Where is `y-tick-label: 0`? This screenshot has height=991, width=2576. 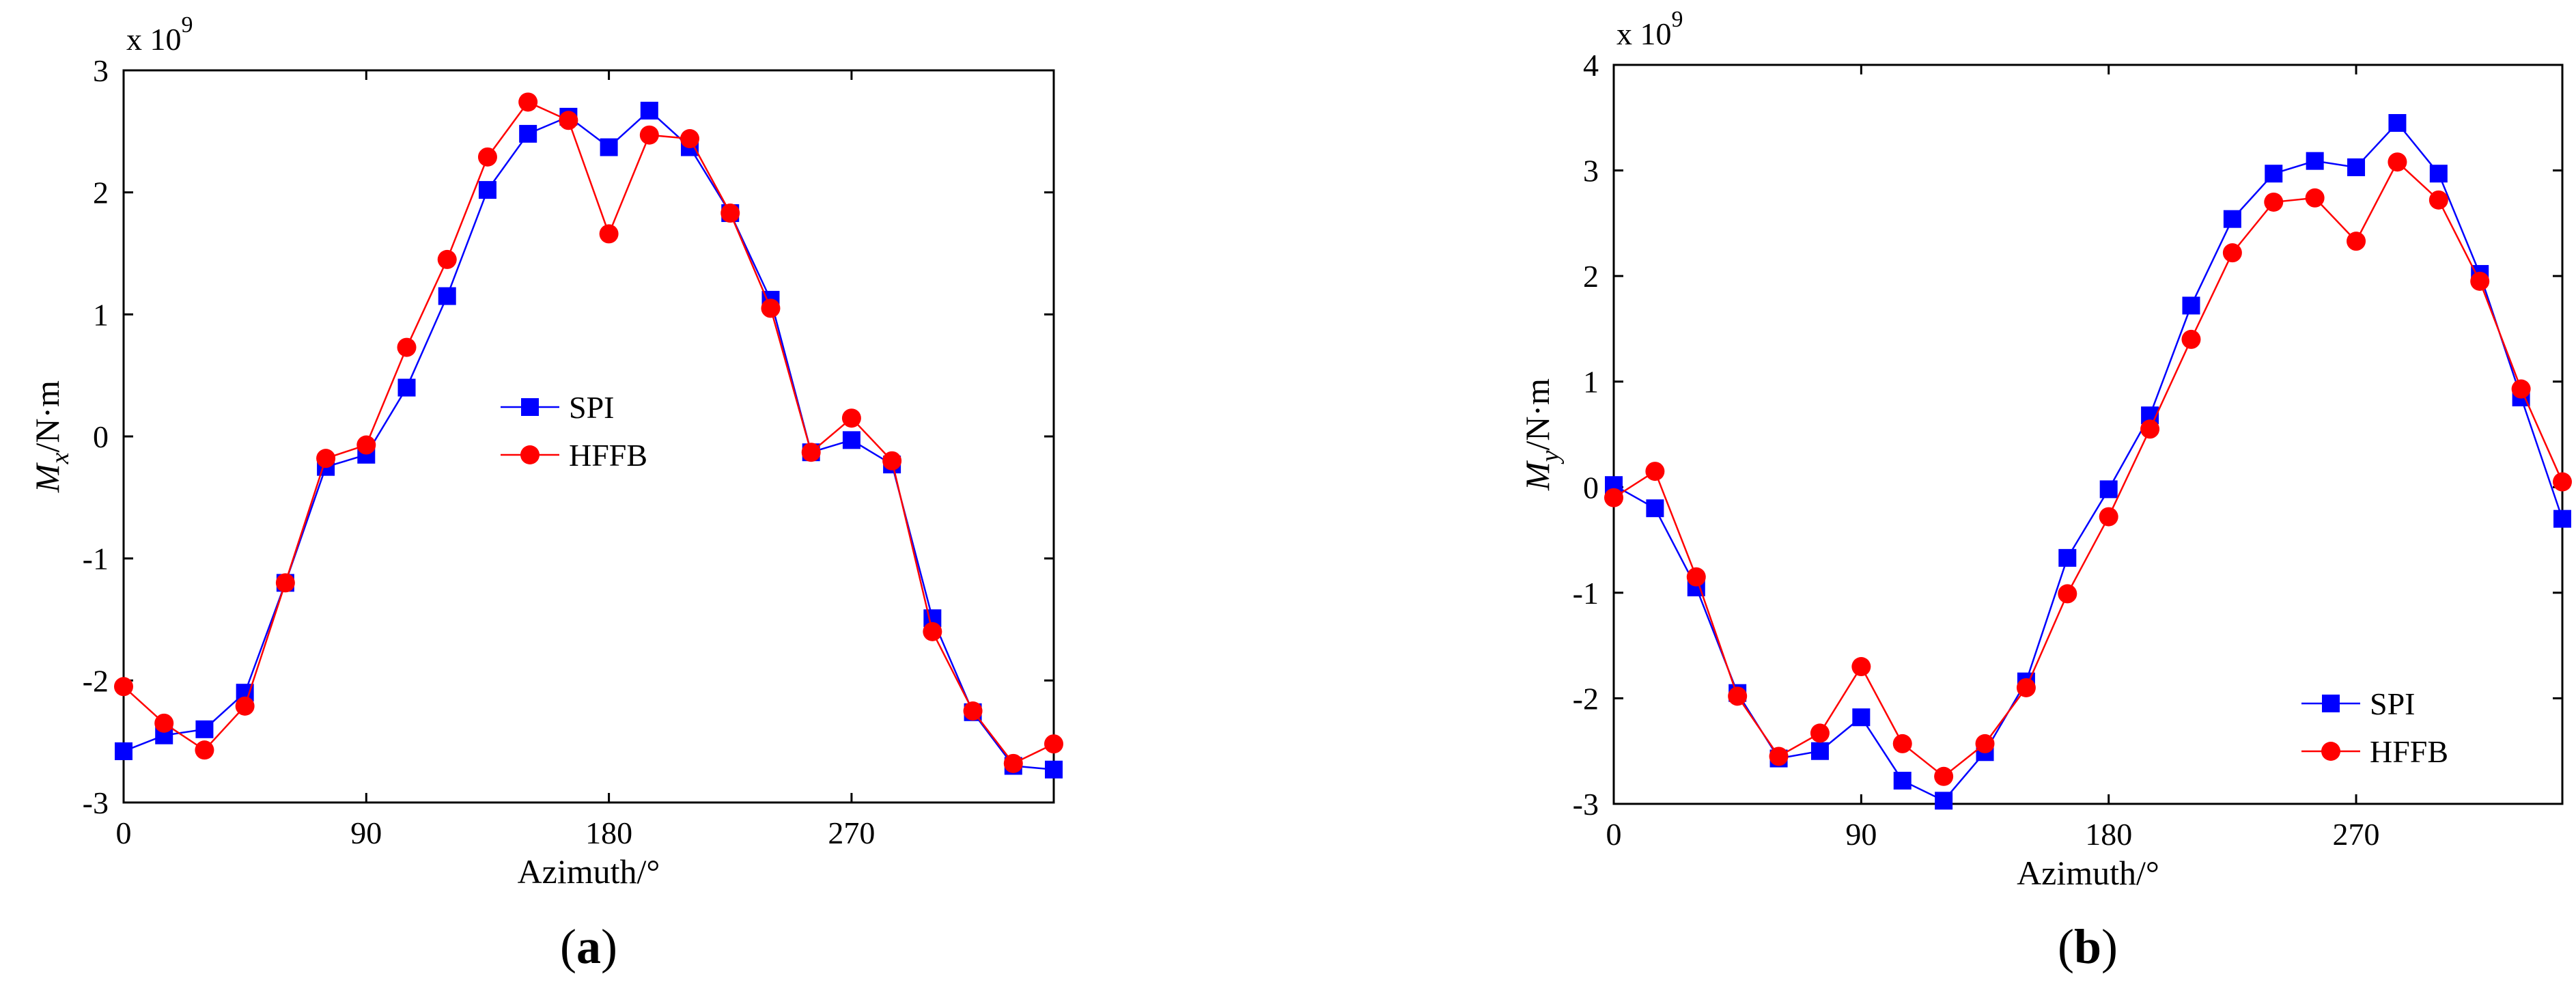
y-tick-label: 0 is located at coordinates (1591, 488).